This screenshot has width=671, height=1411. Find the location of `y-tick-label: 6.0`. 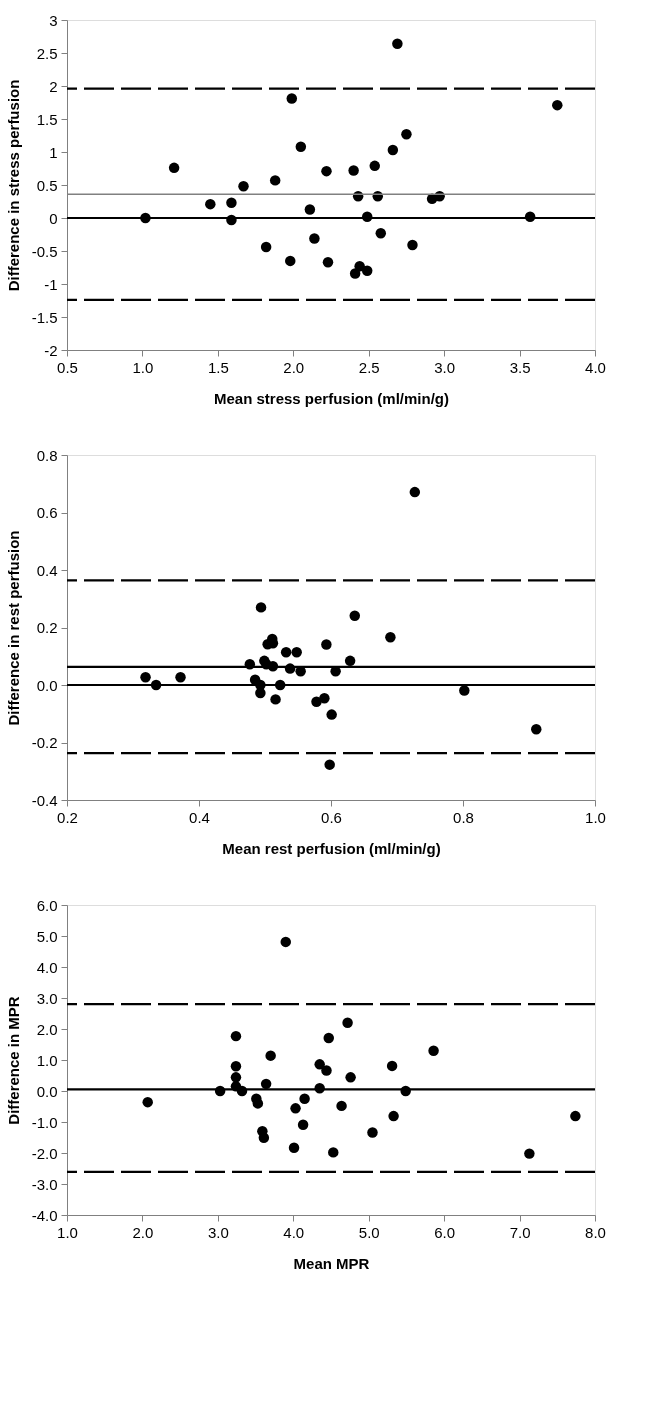

y-tick-label: 6.0 is located at coordinates (47, 905).